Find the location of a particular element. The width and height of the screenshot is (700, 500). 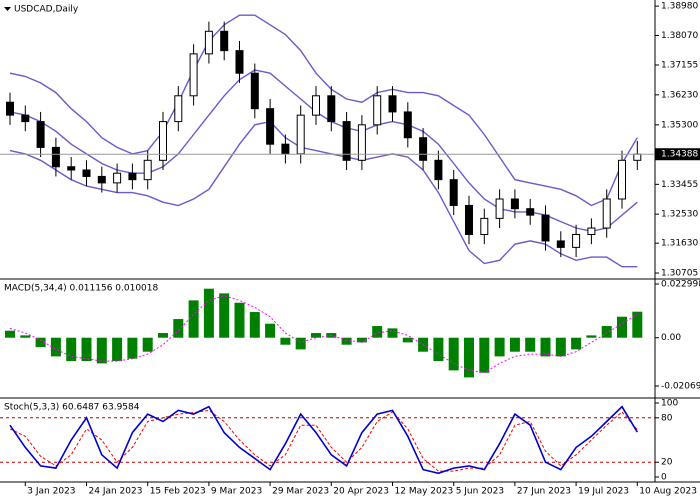

y-tick-label: 1.37155 is located at coordinates (679, 65).